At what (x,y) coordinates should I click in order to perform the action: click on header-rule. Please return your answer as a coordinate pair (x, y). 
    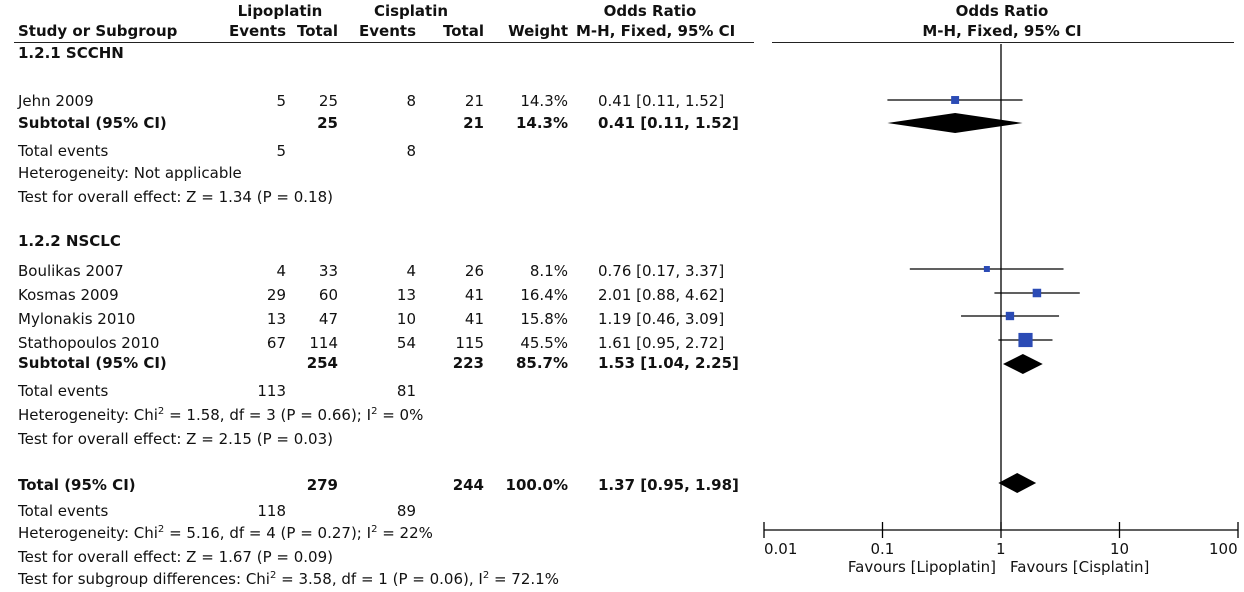
    Looking at the image, I should click on (384, 42).